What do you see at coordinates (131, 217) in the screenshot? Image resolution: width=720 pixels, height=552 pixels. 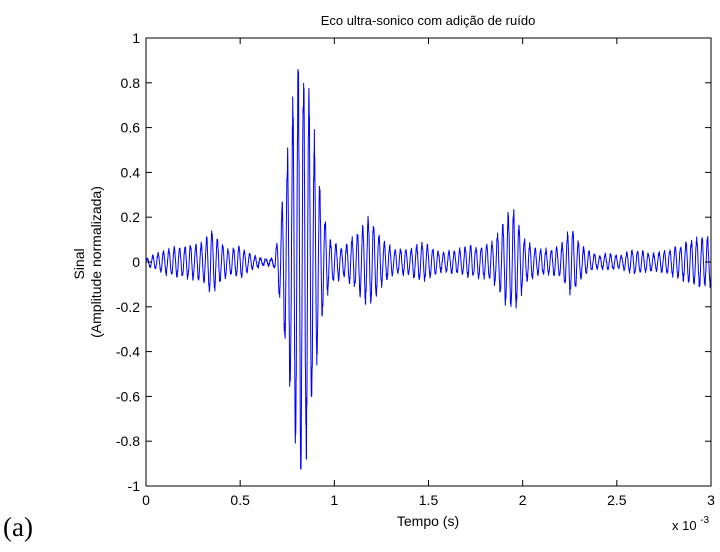 I see `y-tick-label: 0.2` at bounding box center [131, 217].